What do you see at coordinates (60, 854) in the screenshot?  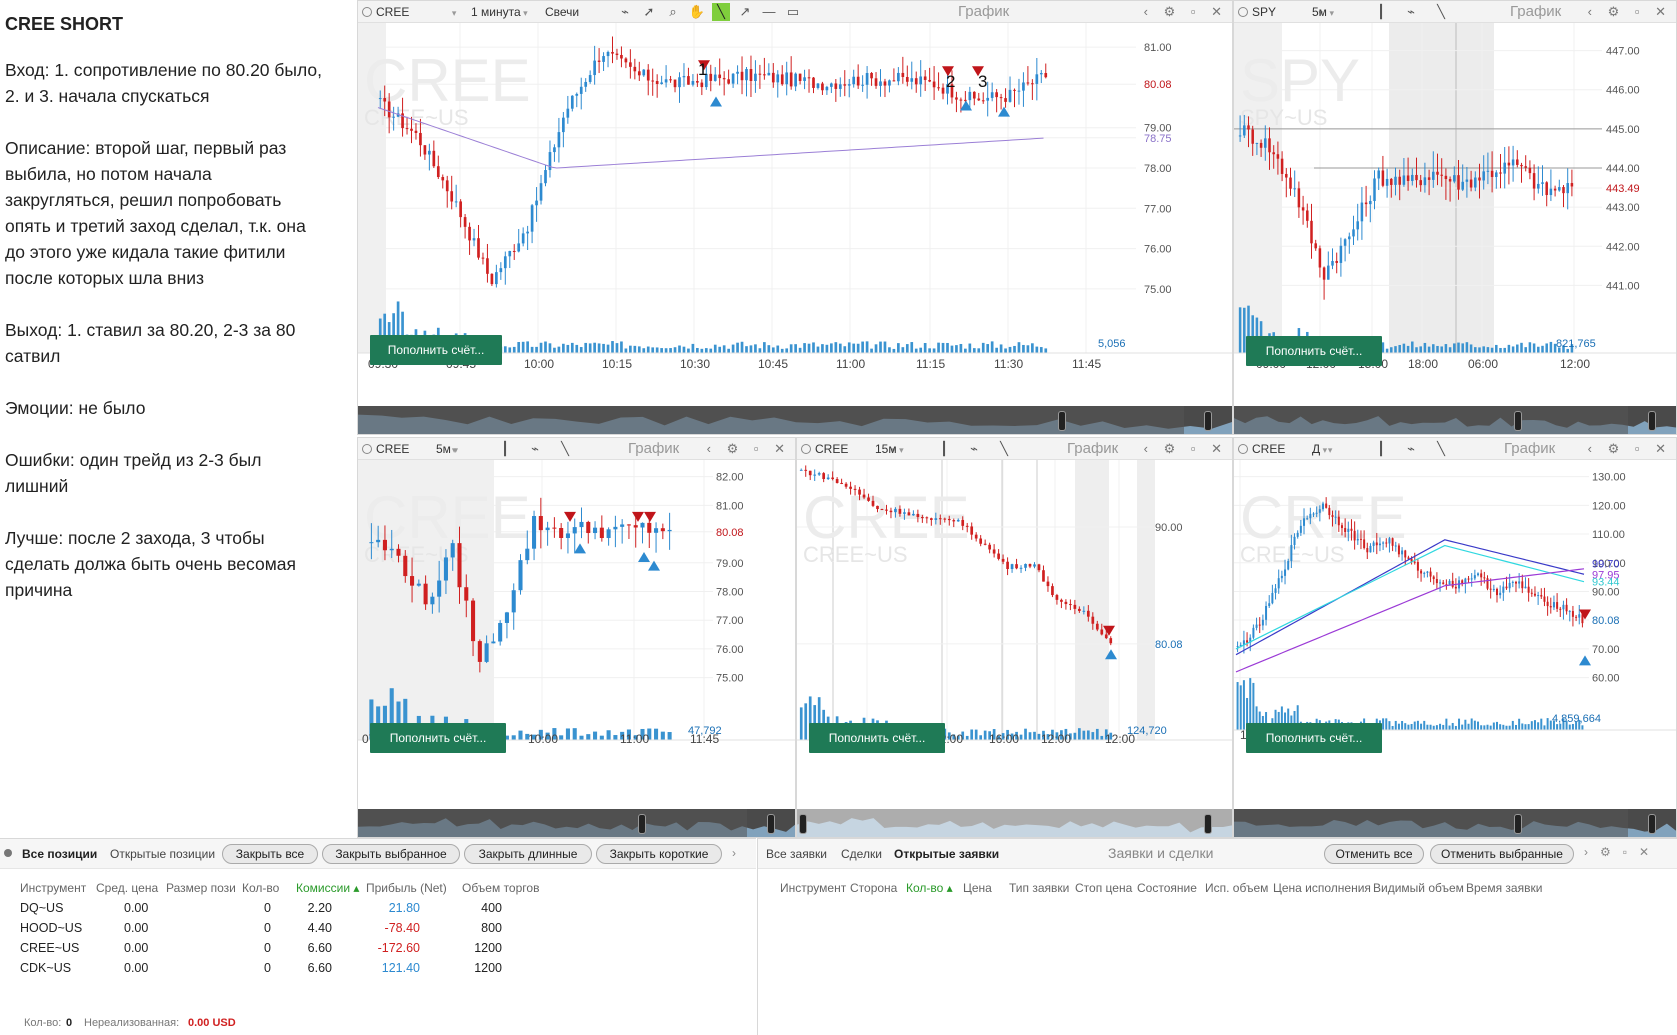 I see `tab-all-positions: Все позиции` at bounding box center [60, 854].